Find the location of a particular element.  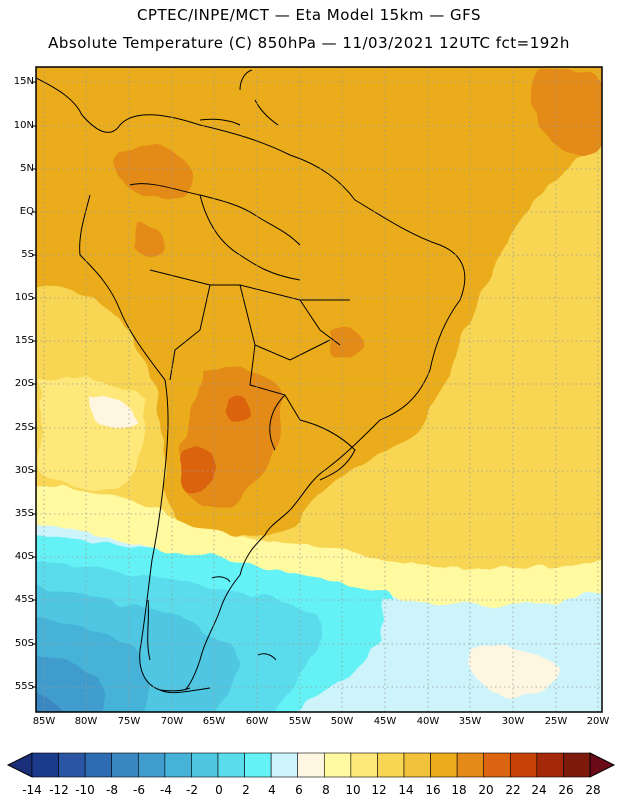

lat-label: 5S is located at coordinates (27, 254).